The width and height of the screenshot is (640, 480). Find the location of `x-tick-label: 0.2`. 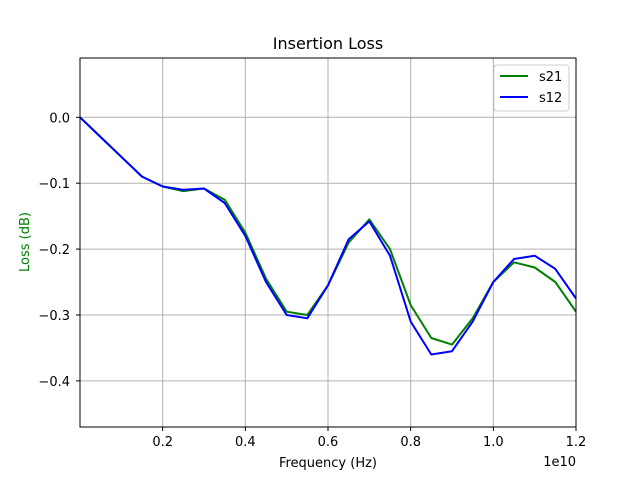

x-tick-label: 0.2 is located at coordinates (162, 442).